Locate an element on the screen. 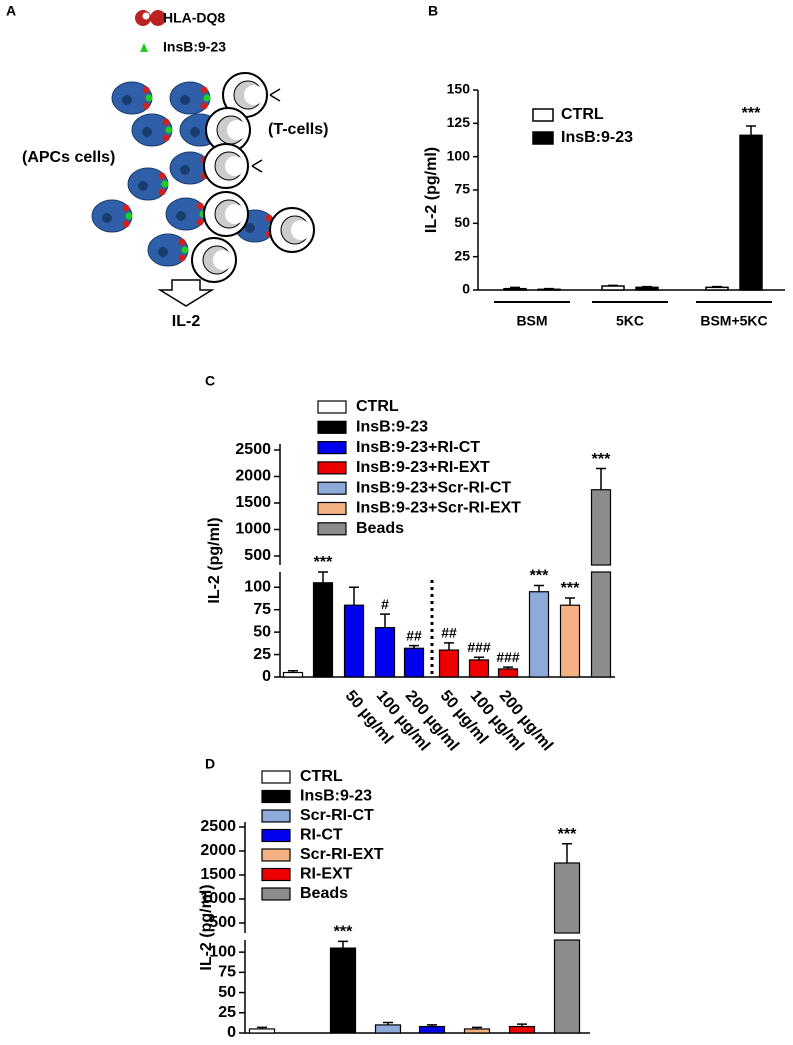 This screenshot has width=793, height=1045. legend-label: Scr-RI-EXT is located at coordinates (342, 854).